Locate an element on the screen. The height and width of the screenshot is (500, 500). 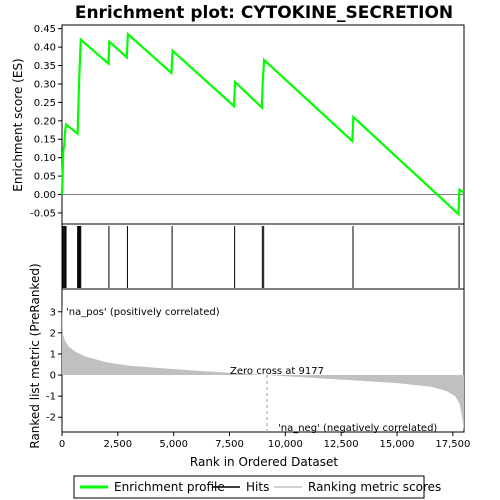
hits-marks is located at coordinates (261, 257).